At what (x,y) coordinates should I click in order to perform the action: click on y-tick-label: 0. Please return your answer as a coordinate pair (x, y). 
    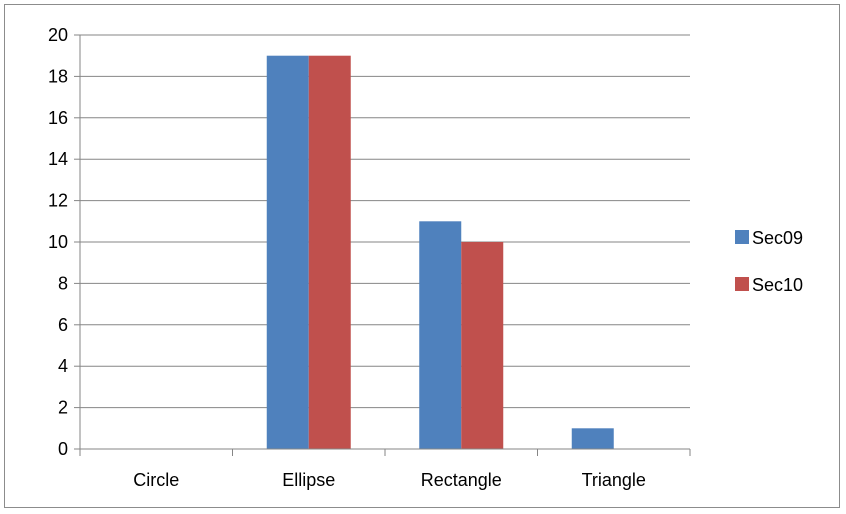
    Looking at the image, I should click on (63, 449).